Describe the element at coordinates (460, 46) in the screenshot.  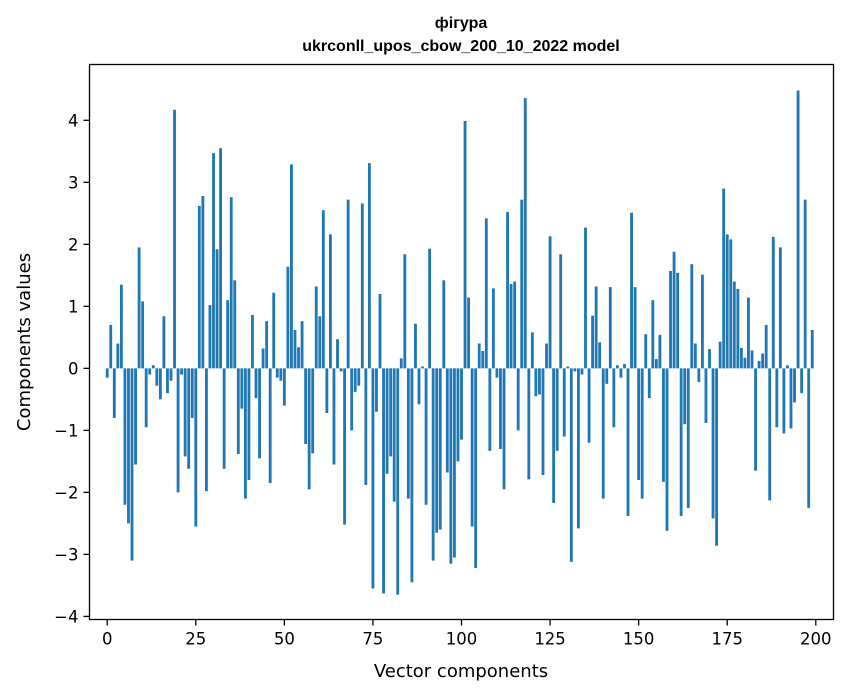
I see `chart-title-line2: ukrconll_upos_cbow_200_10_2022 model` at that location.